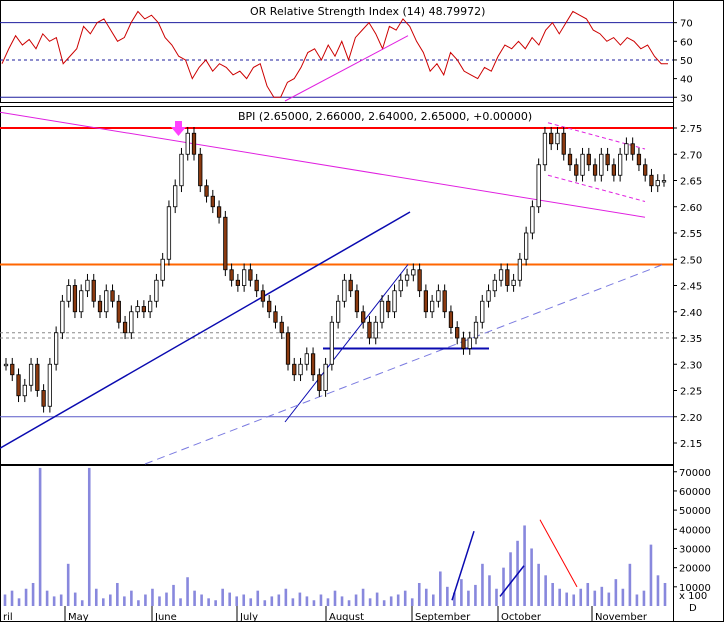  I want to click on price-tick-label: 2.60, so click(691, 208).